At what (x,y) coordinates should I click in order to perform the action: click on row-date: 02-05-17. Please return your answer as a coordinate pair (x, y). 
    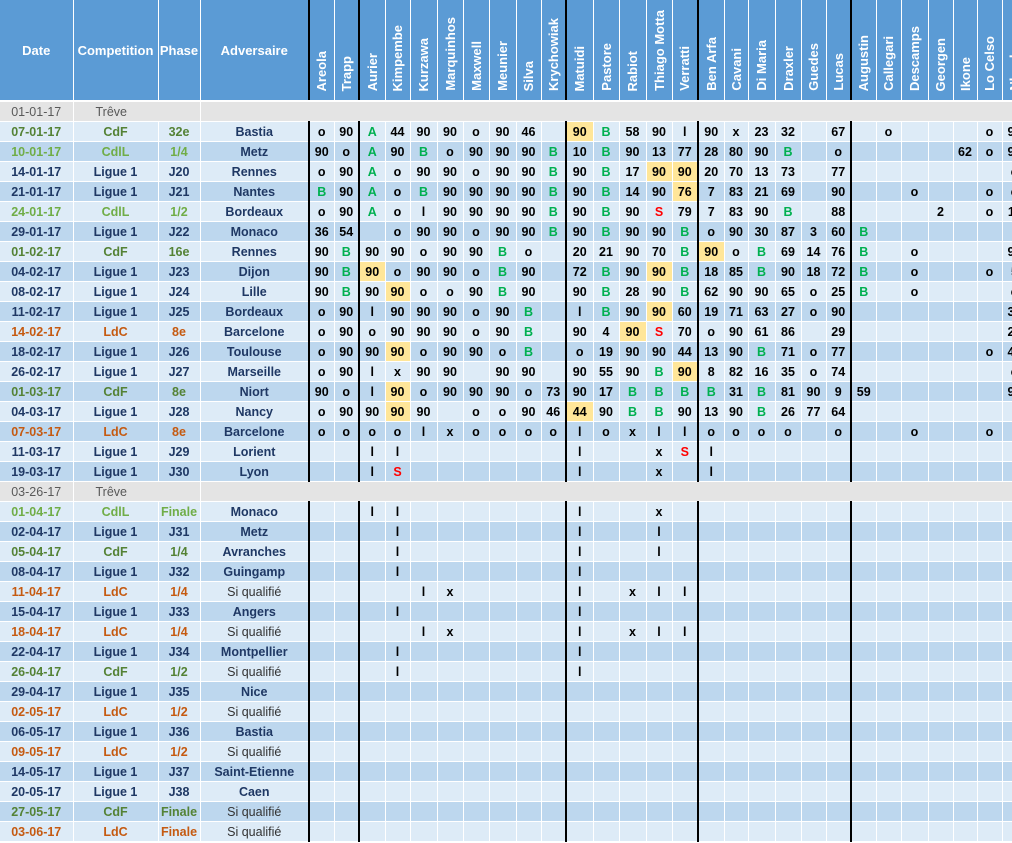
    Looking at the image, I should click on (37, 711).